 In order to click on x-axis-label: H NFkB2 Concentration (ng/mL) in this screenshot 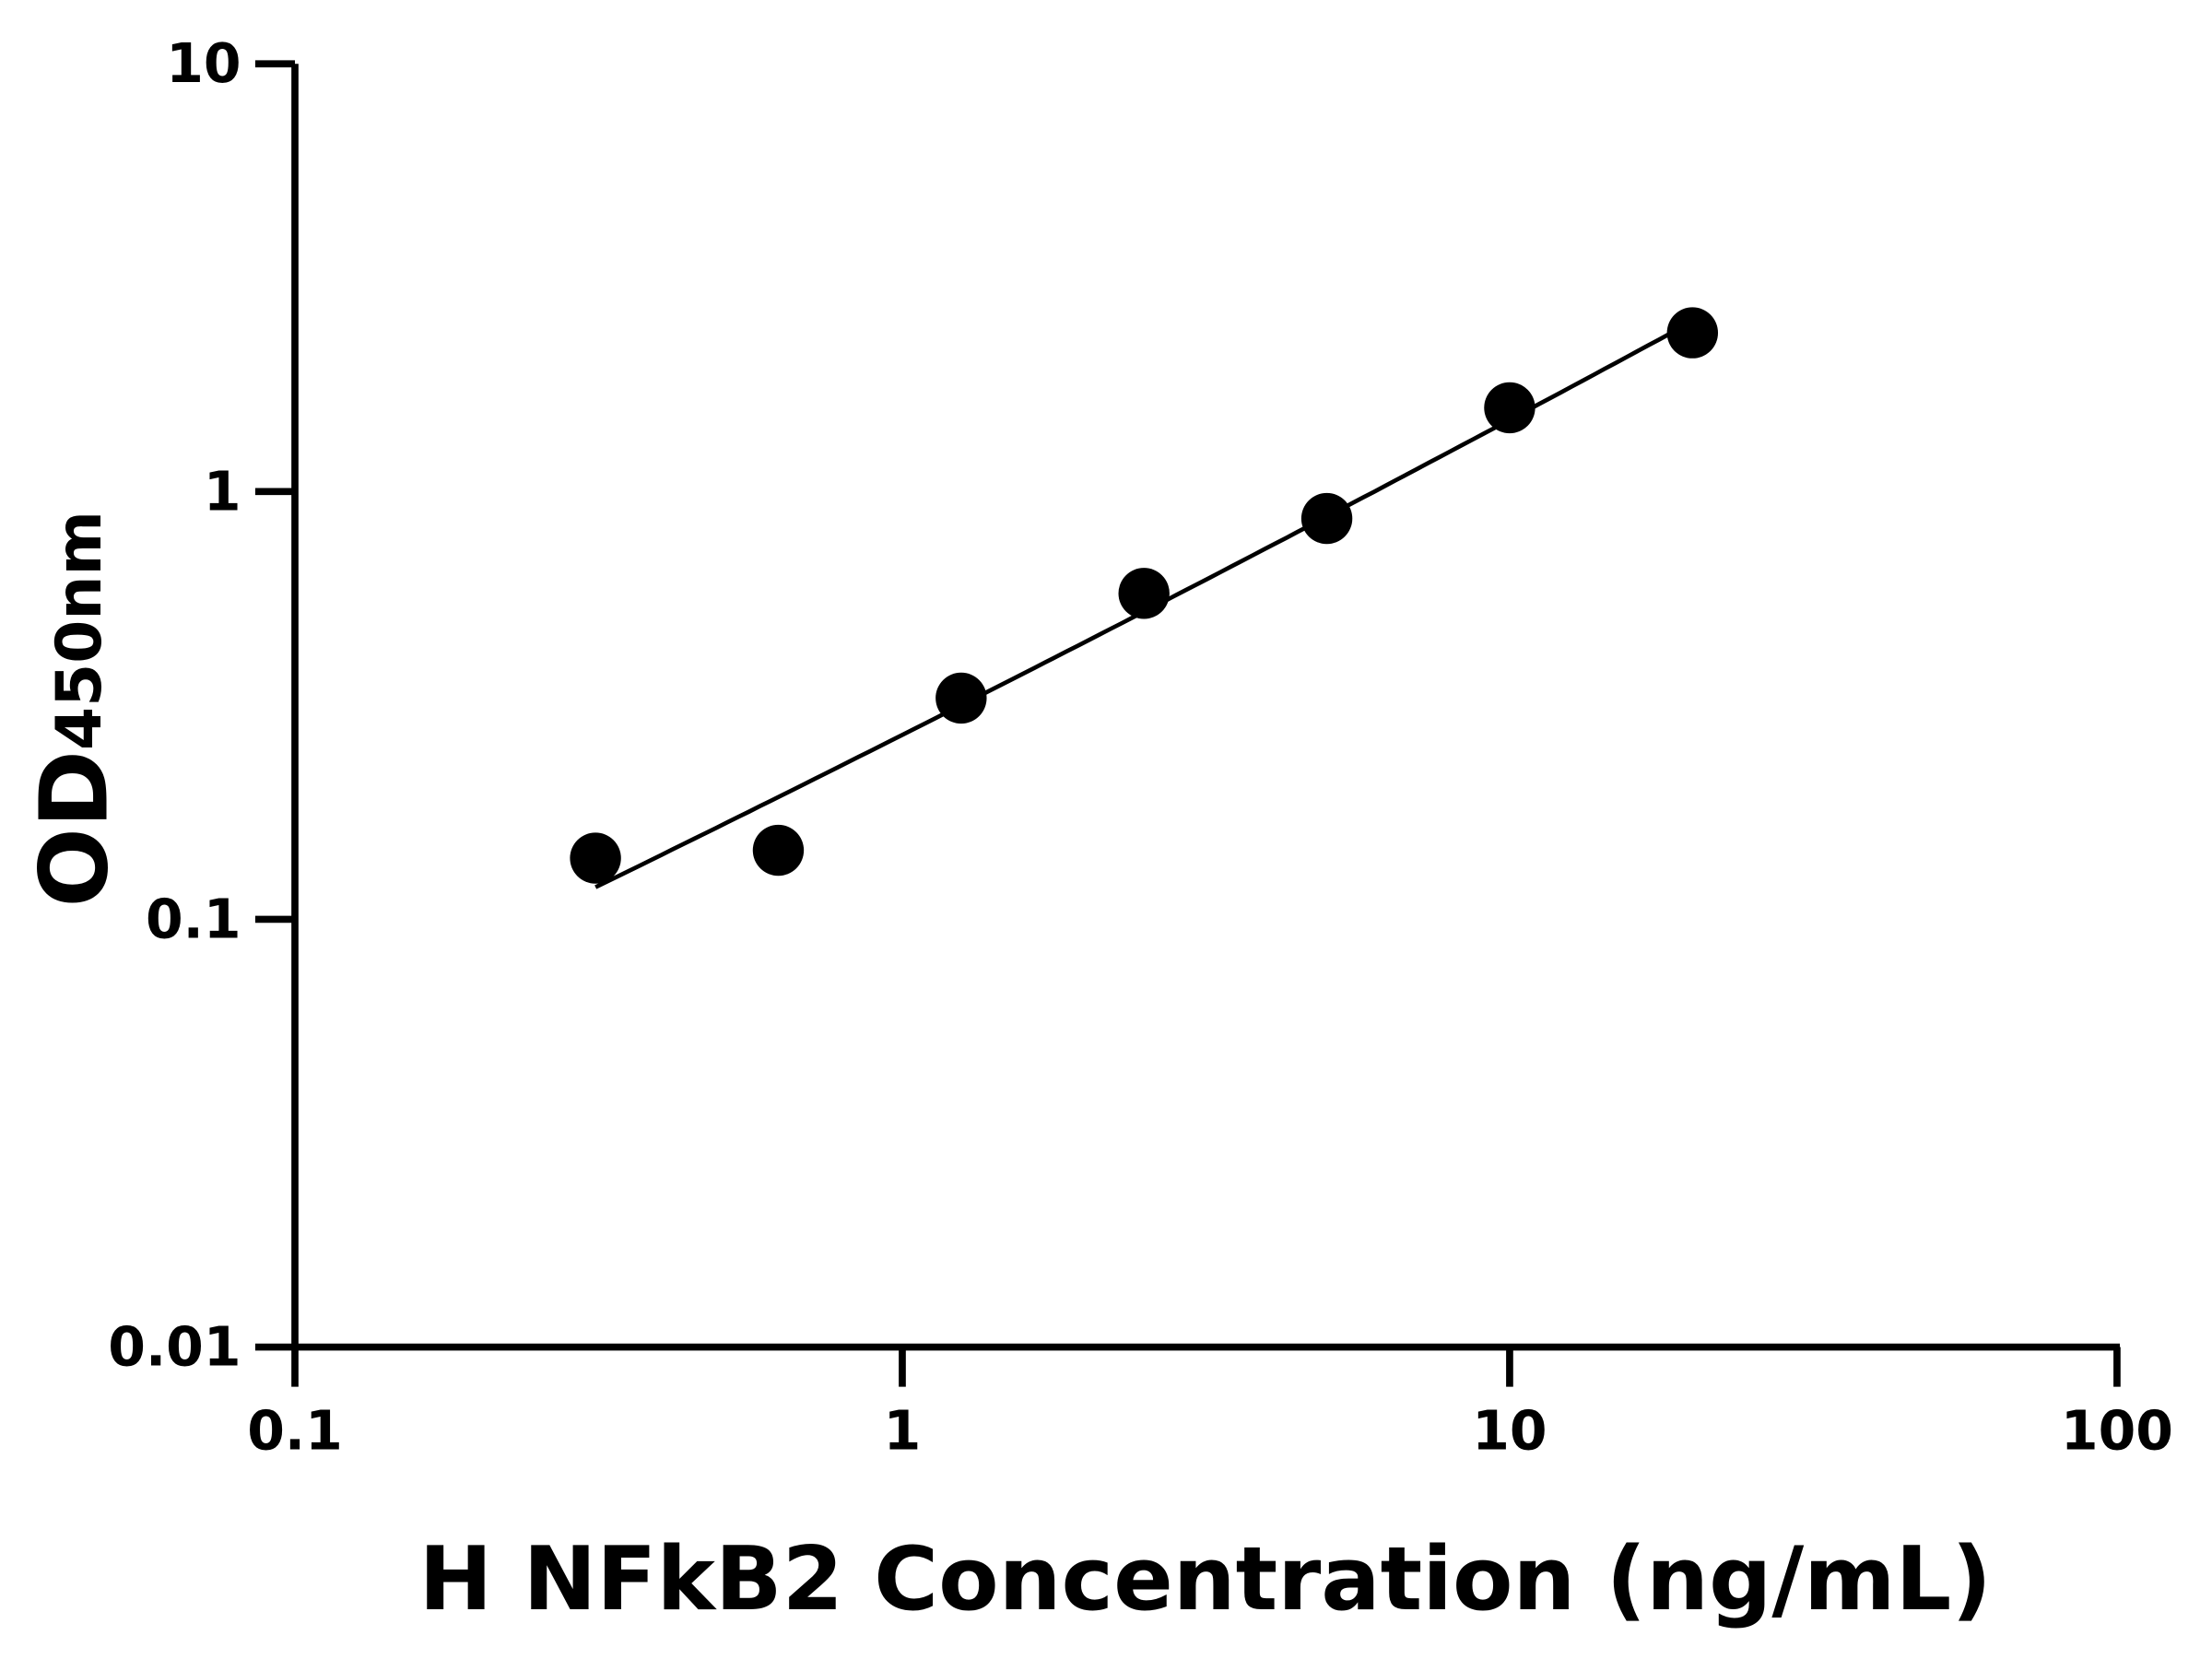, I will do `click(1204, 1579)`.